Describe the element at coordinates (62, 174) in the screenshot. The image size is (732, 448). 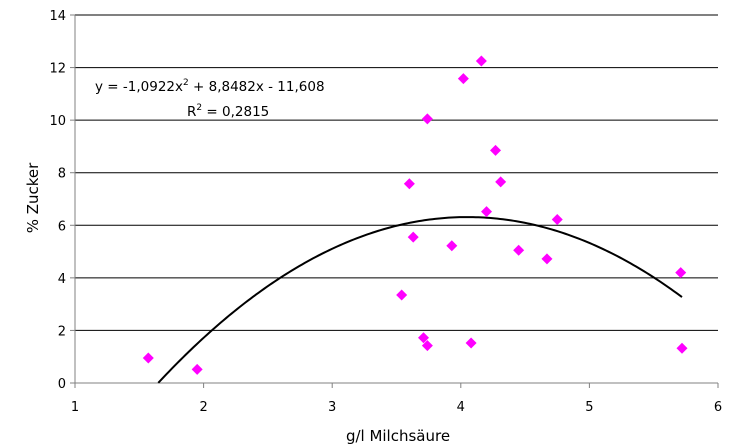
I see `y-tick-label: 8` at that location.